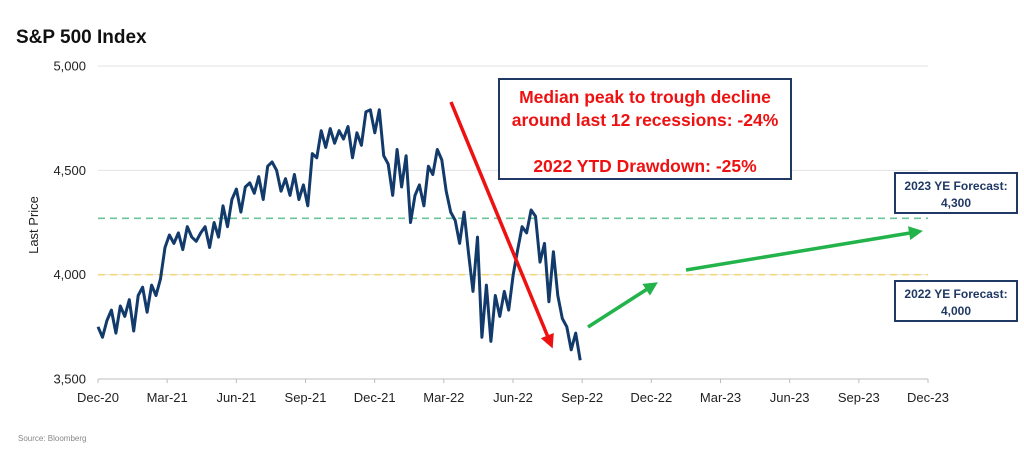 This screenshot has height=459, width=1024. I want to click on chart-title: S&P 500 Index, so click(81, 37).